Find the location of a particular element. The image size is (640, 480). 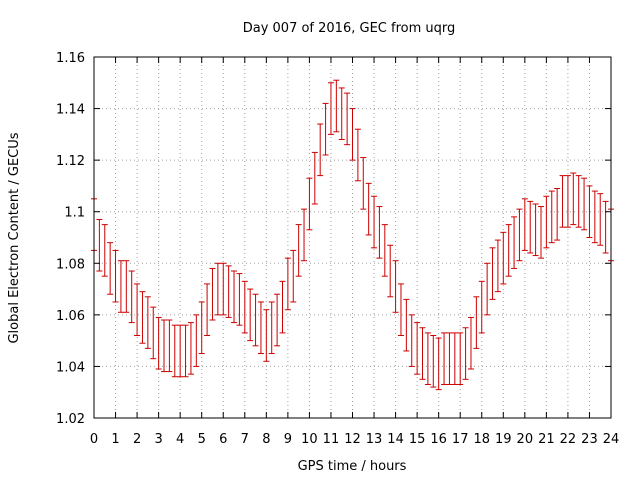

y-tick-label: 1.06 is located at coordinates (70, 316).